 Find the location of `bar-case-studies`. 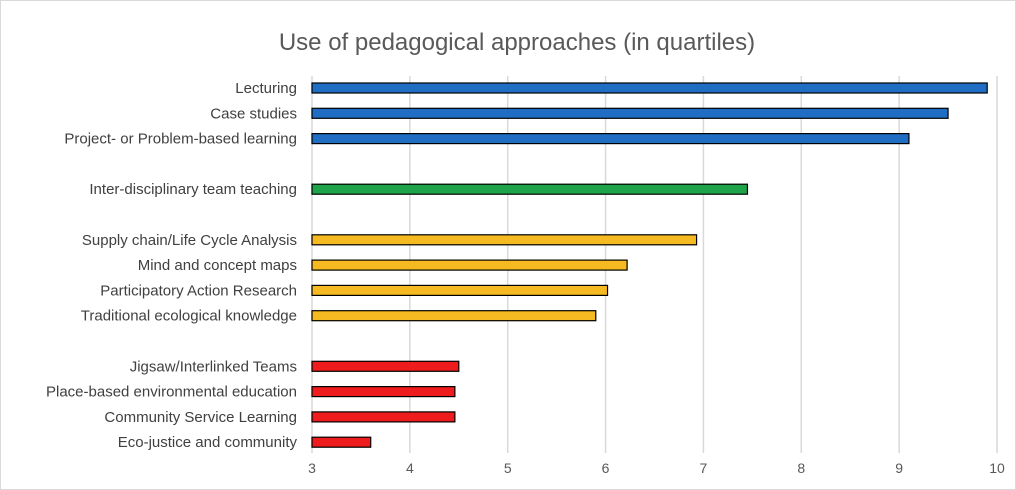

bar-case-studies is located at coordinates (630, 113).